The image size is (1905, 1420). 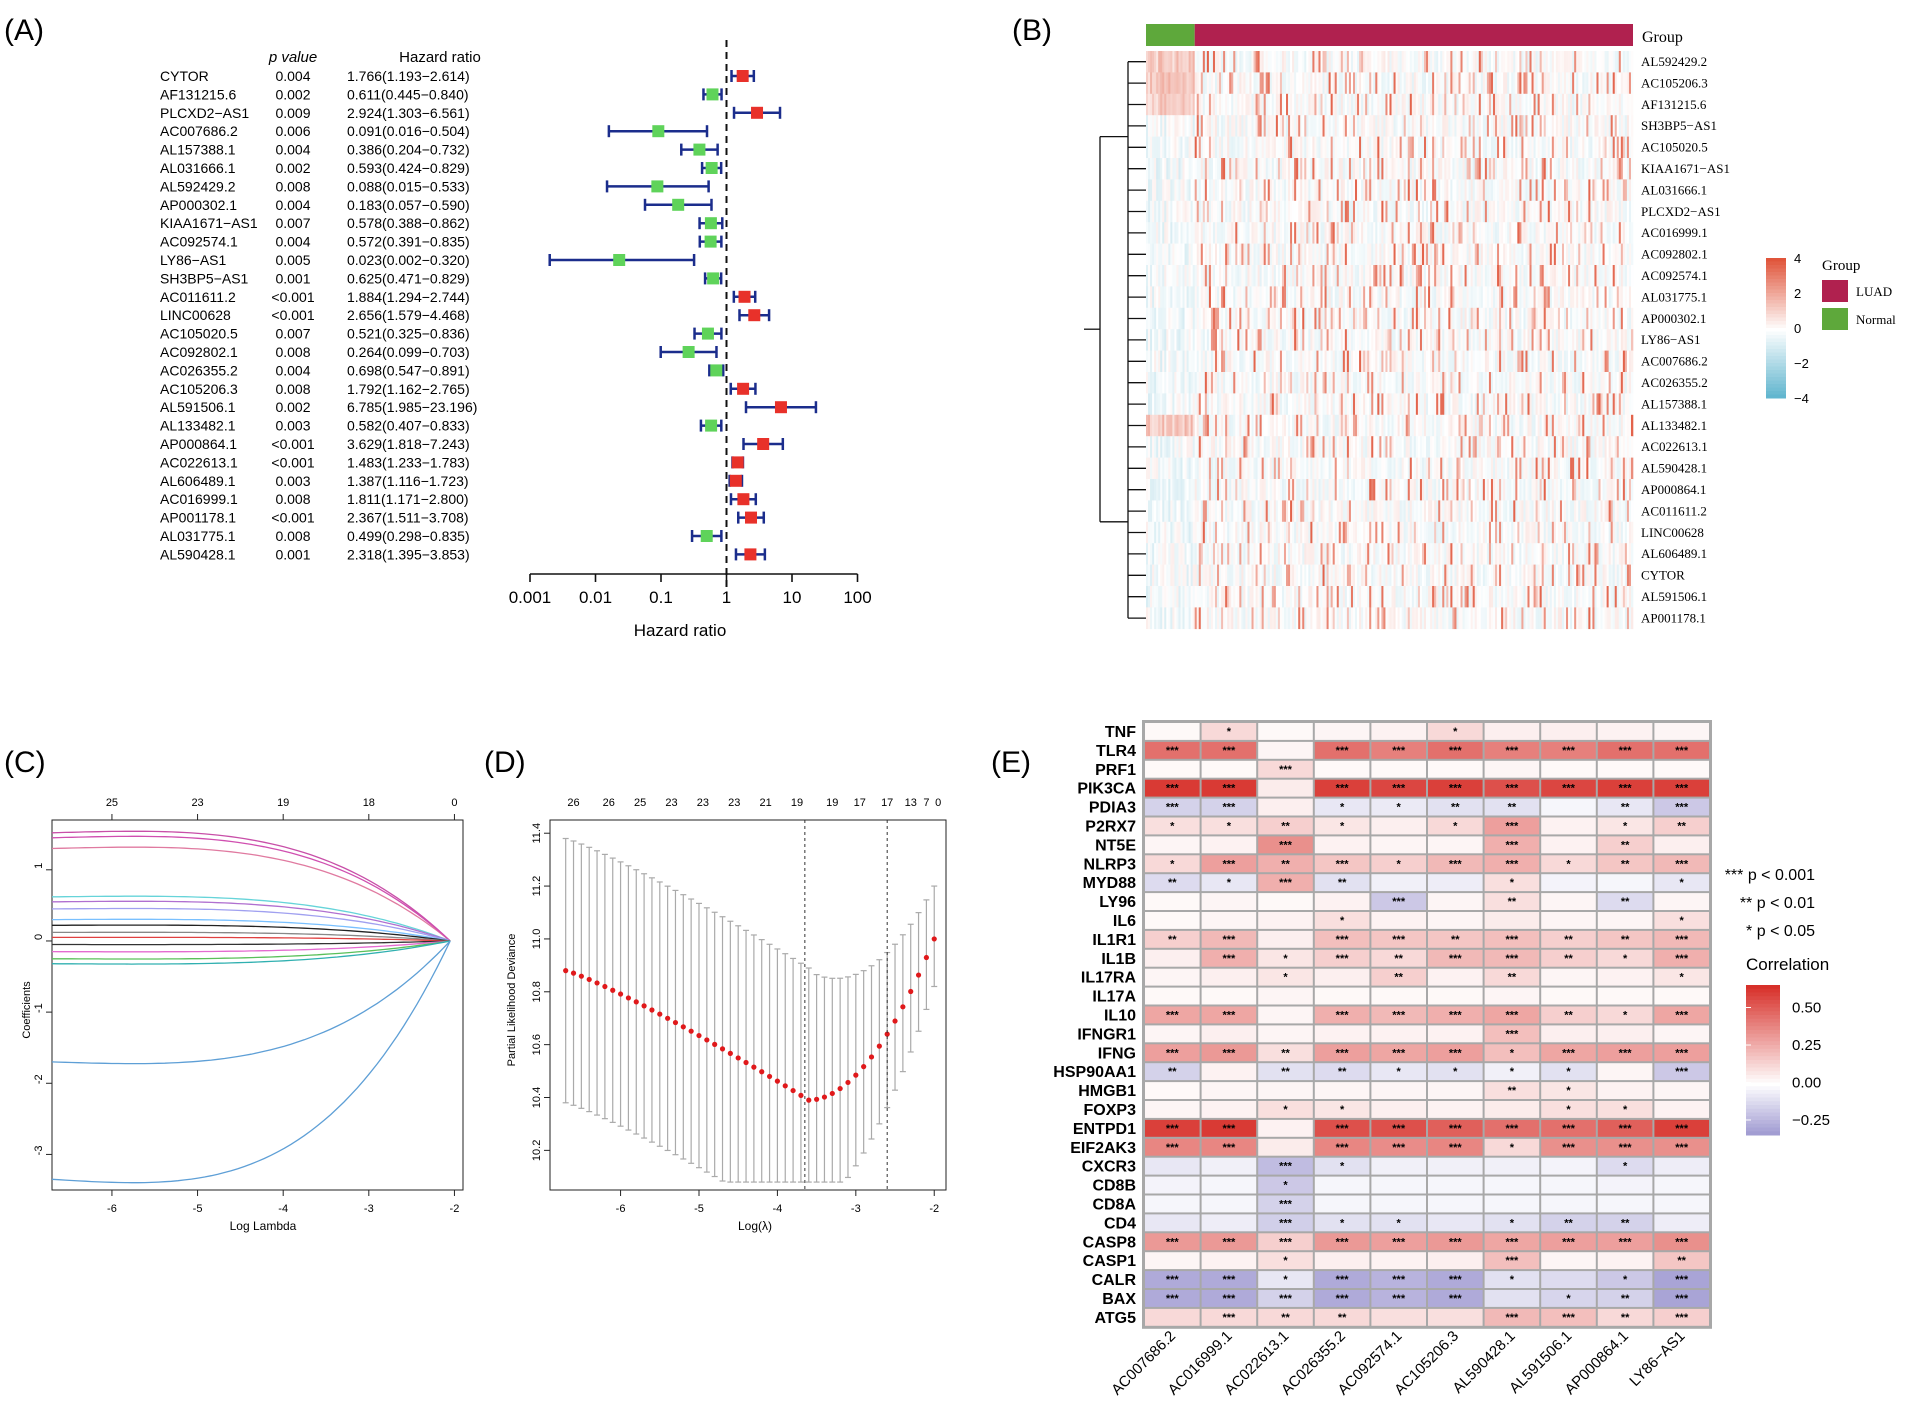 I want to click on x-tick-label: 10, so click(x=792, y=597).